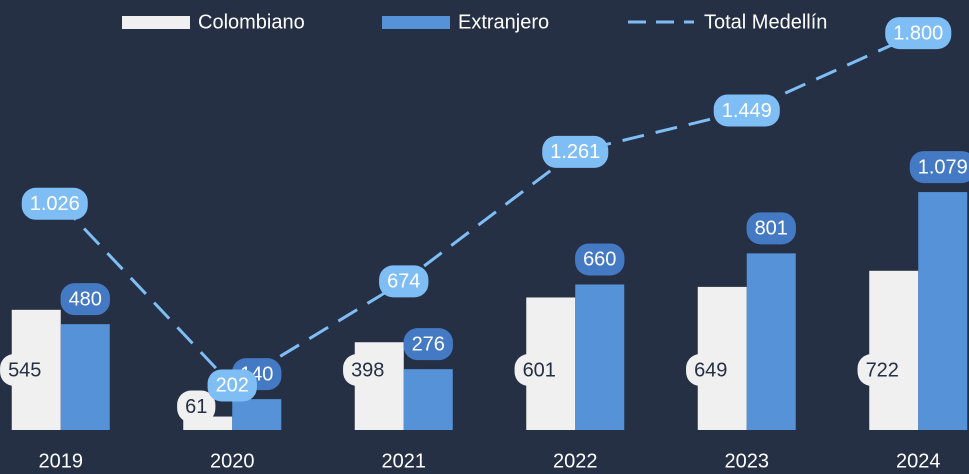  What do you see at coordinates (232, 461) in the screenshot?
I see `x-tick-label: 2020` at bounding box center [232, 461].